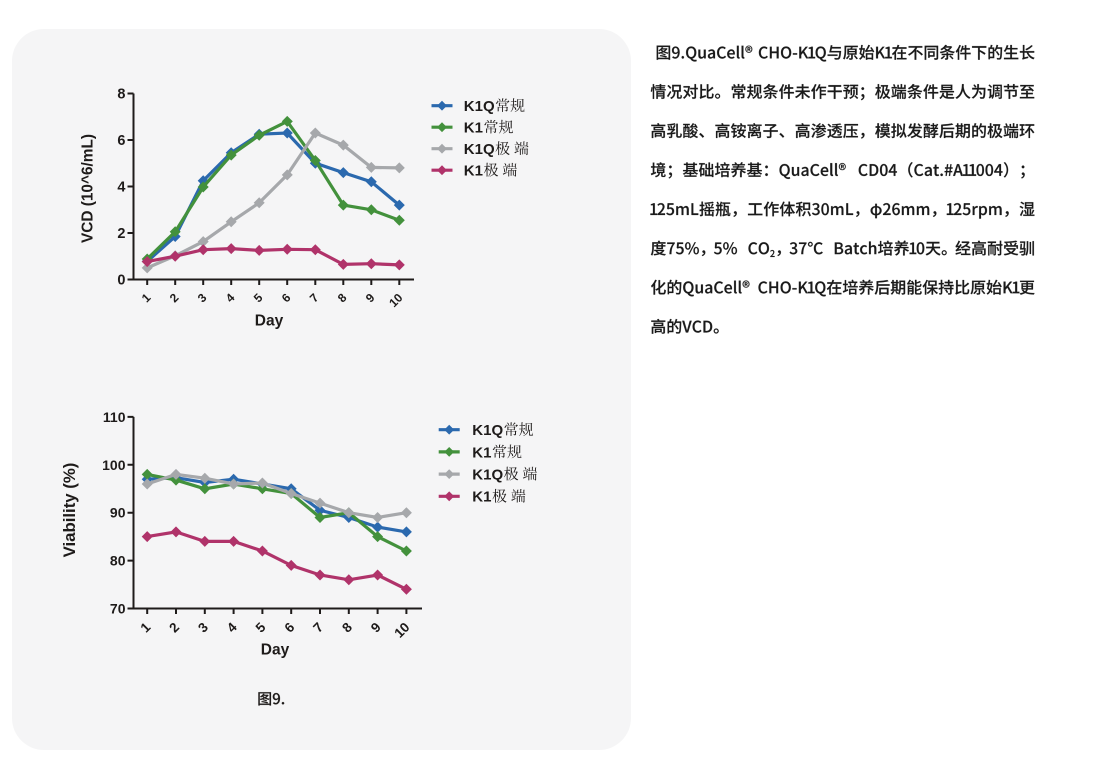  I want to click on svg-text: 90, so click(118, 513).